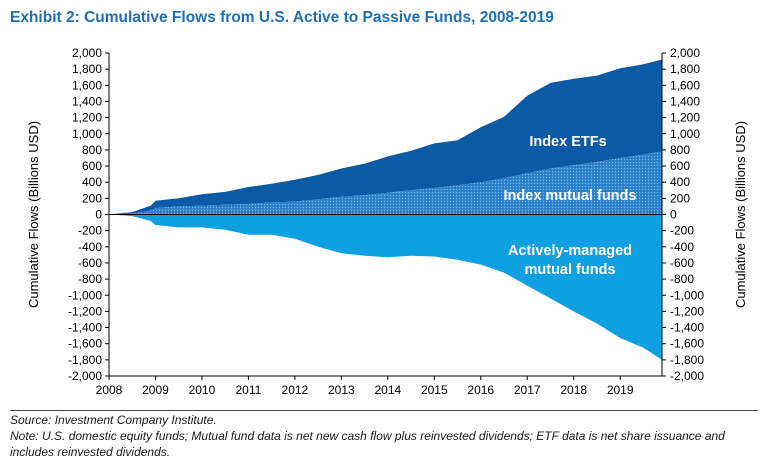  I want to click on x-tick-label: 2013, so click(341, 390).